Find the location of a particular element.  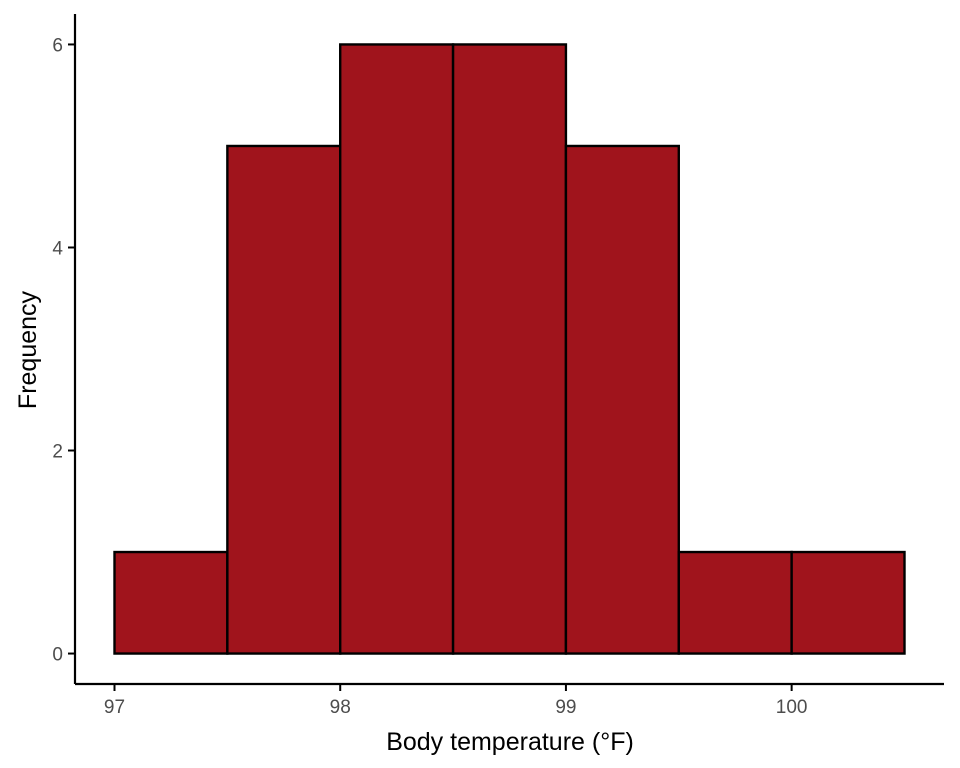

x-axis-title: Body temperature (°F) is located at coordinates (510, 742).